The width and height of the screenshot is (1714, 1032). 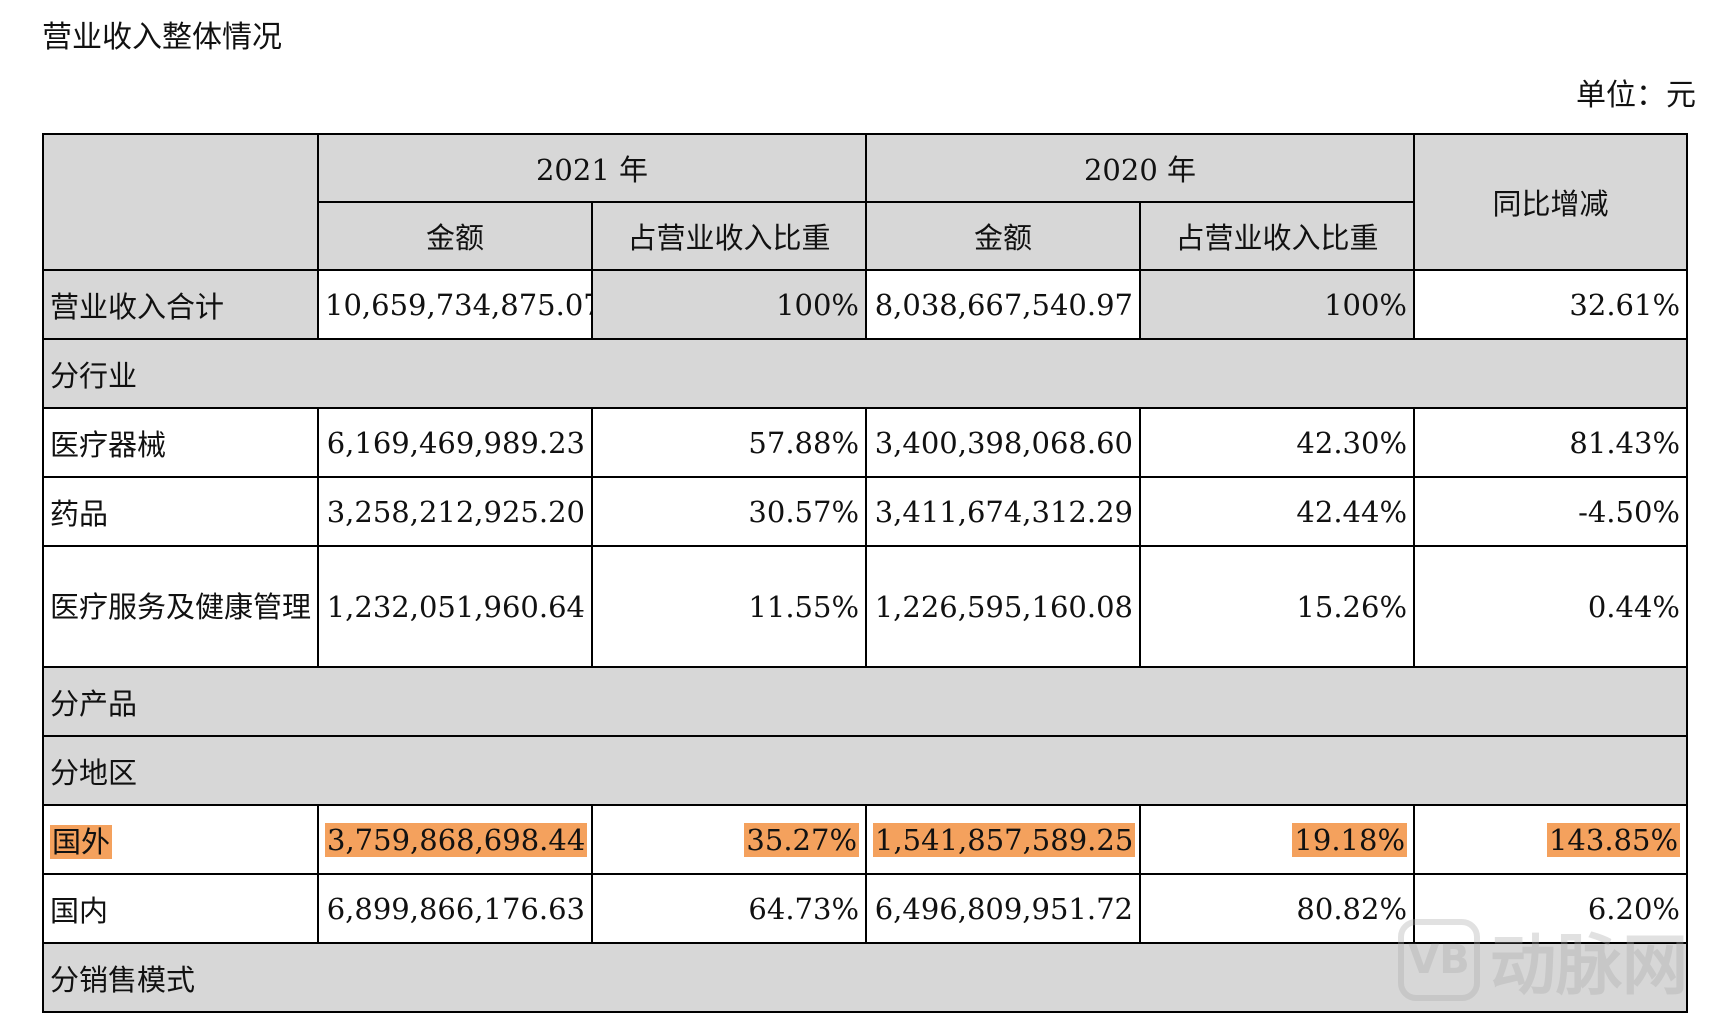 I want to click on yoy-change: 32.61%, so click(x=1550, y=304).